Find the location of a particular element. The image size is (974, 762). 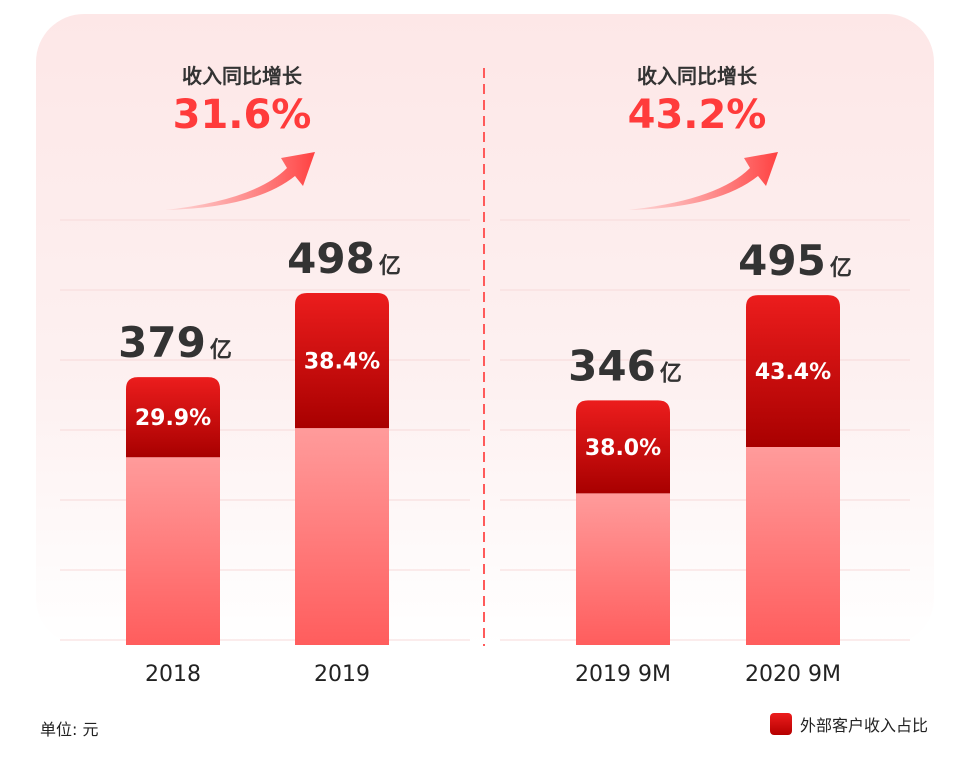

share-data-label: 38.4% is located at coordinates (342, 362).